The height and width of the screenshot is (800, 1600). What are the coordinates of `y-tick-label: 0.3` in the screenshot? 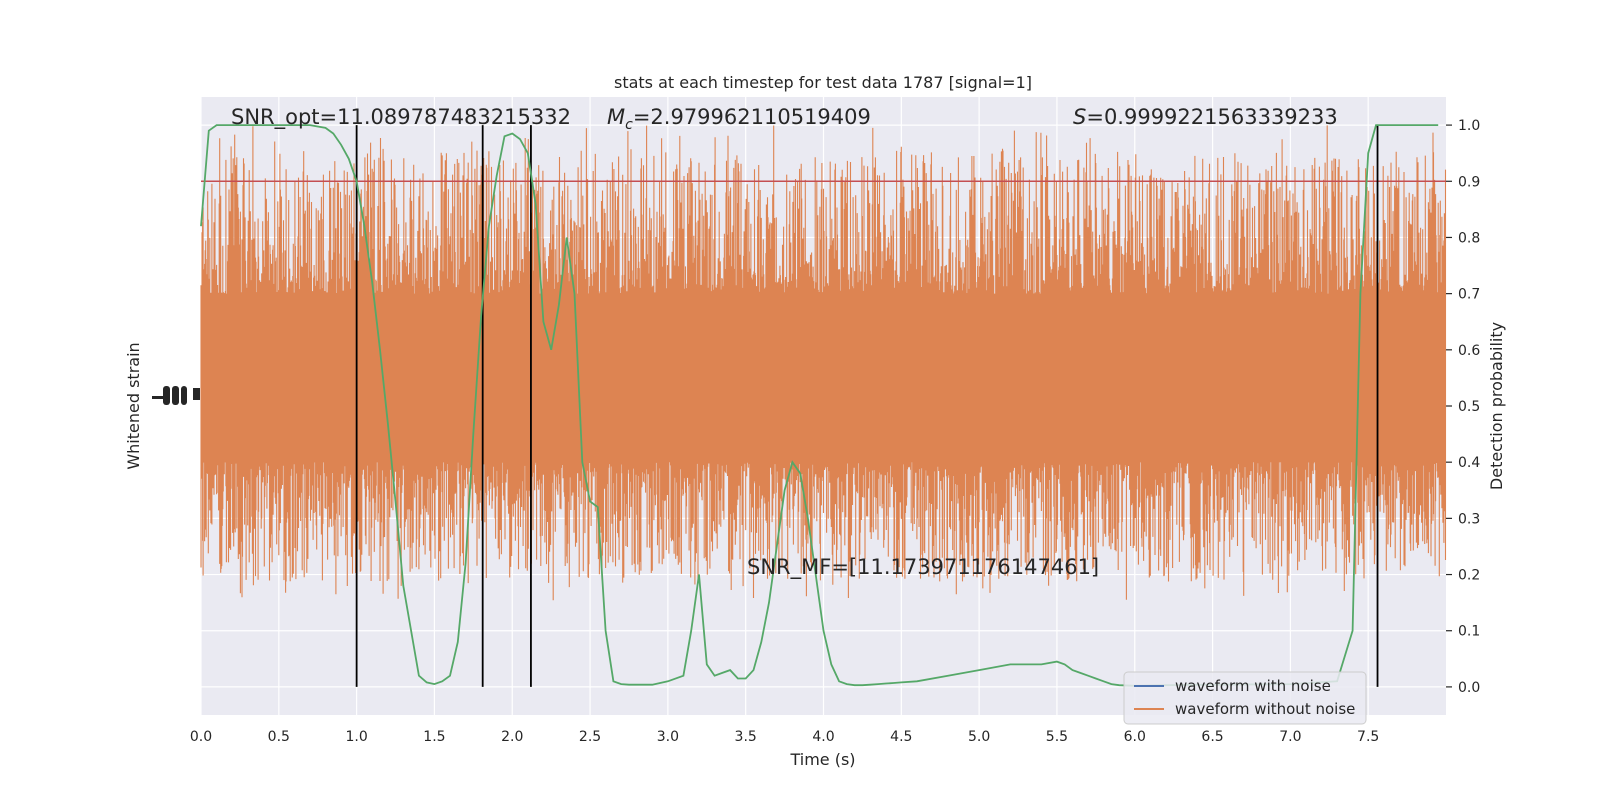 It's located at (1469, 519).